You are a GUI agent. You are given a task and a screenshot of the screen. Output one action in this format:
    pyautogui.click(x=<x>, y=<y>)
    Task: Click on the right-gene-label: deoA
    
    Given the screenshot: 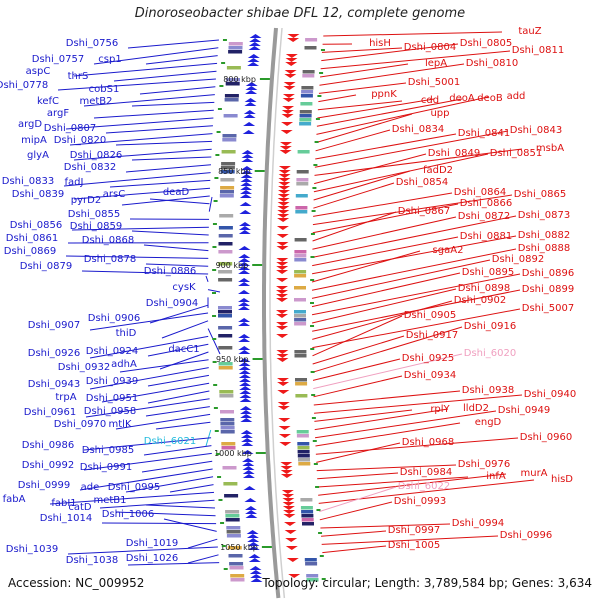 What is the action you would take?
    pyautogui.click(x=462, y=98)
    